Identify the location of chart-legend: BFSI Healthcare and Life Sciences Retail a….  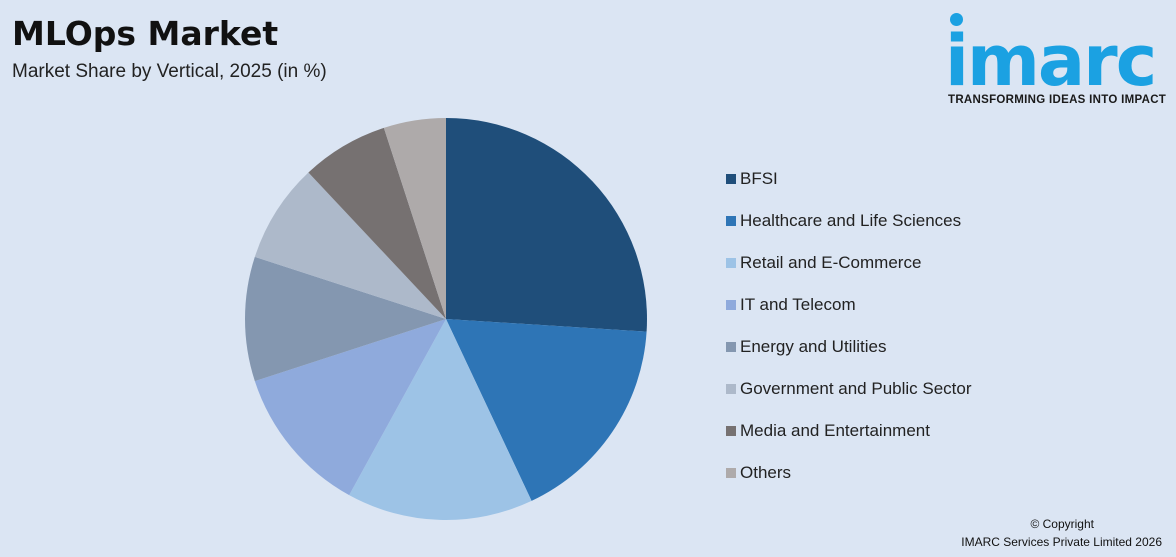
(849, 326).